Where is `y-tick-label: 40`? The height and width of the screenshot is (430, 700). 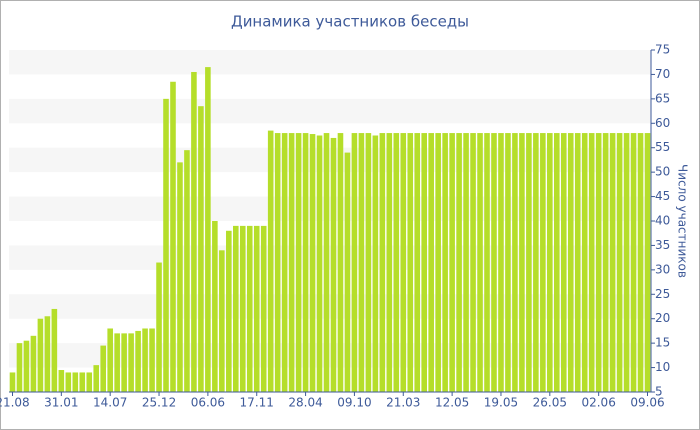 y-tick-label: 40 is located at coordinates (662, 221).